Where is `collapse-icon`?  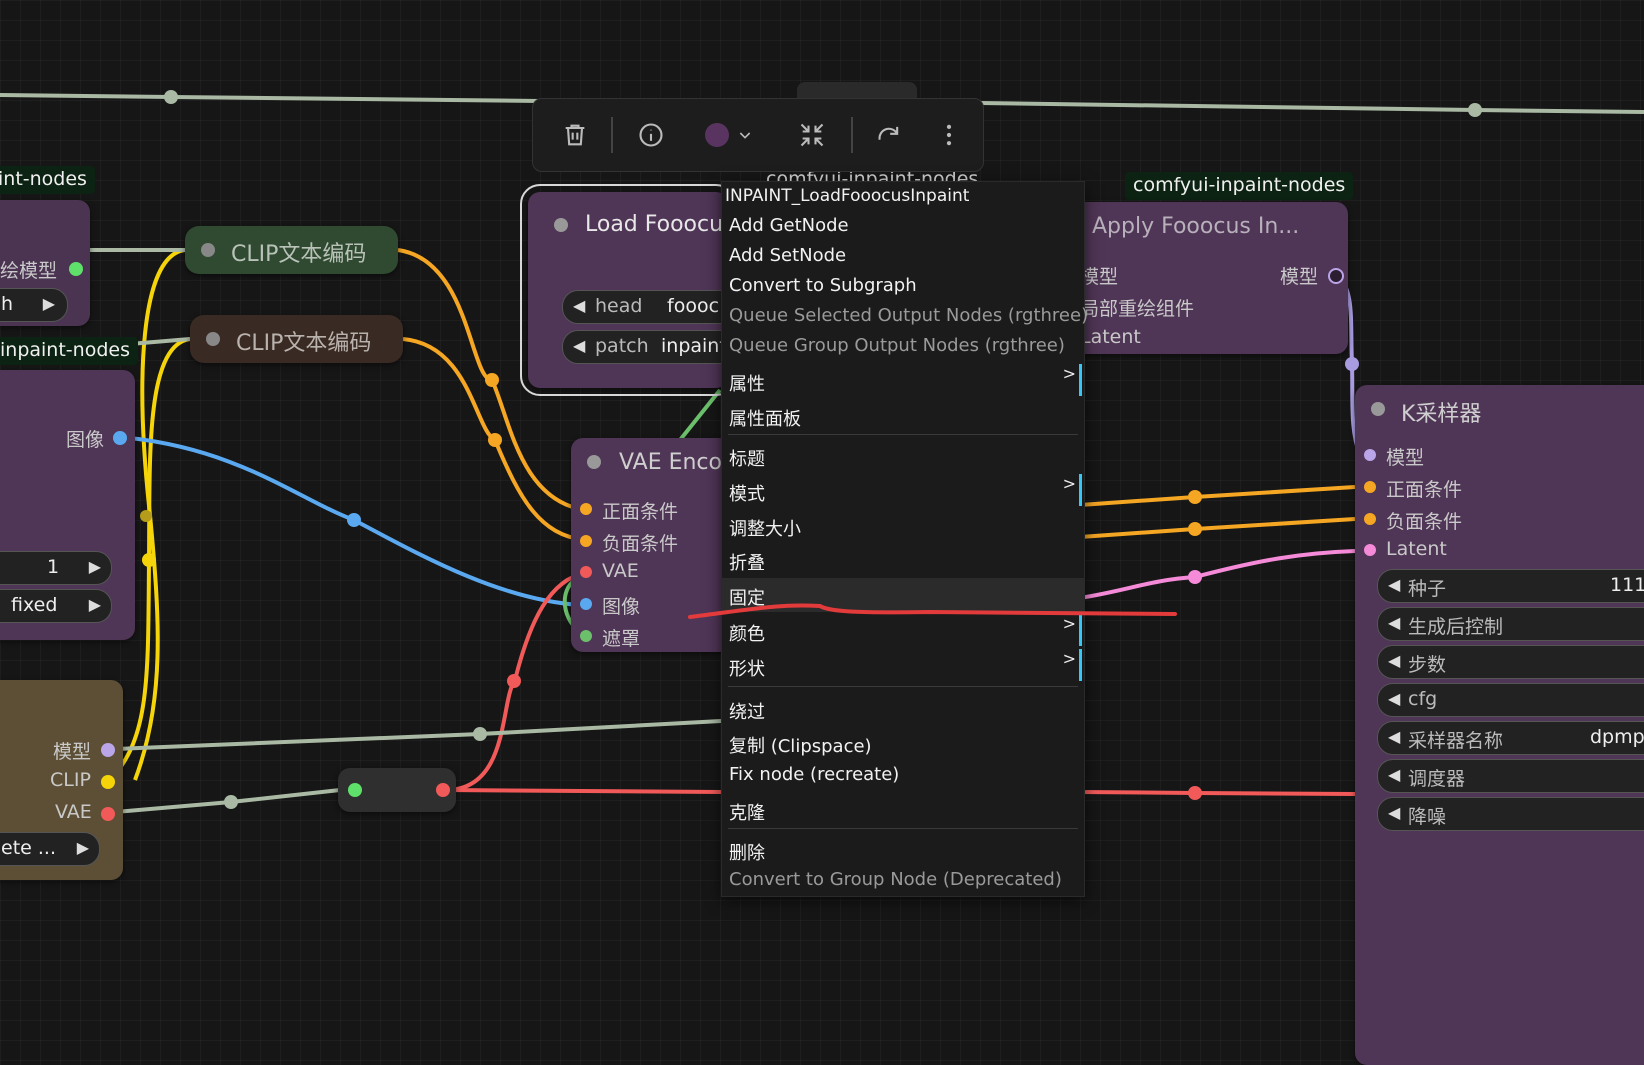
collapse-icon is located at coordinates (812, 135).